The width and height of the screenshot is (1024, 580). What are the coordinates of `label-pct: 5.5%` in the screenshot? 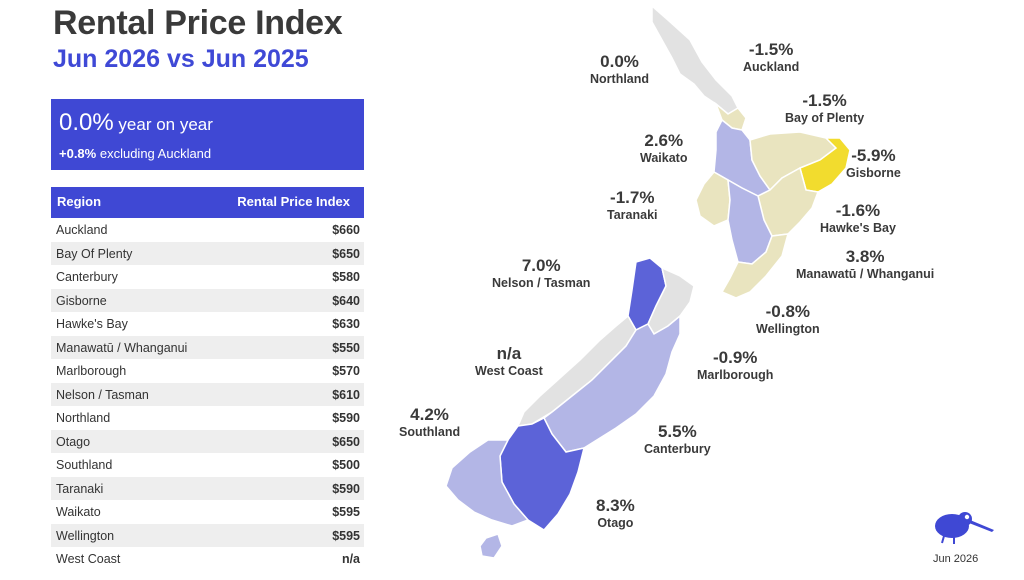 It's located at (677, 431).